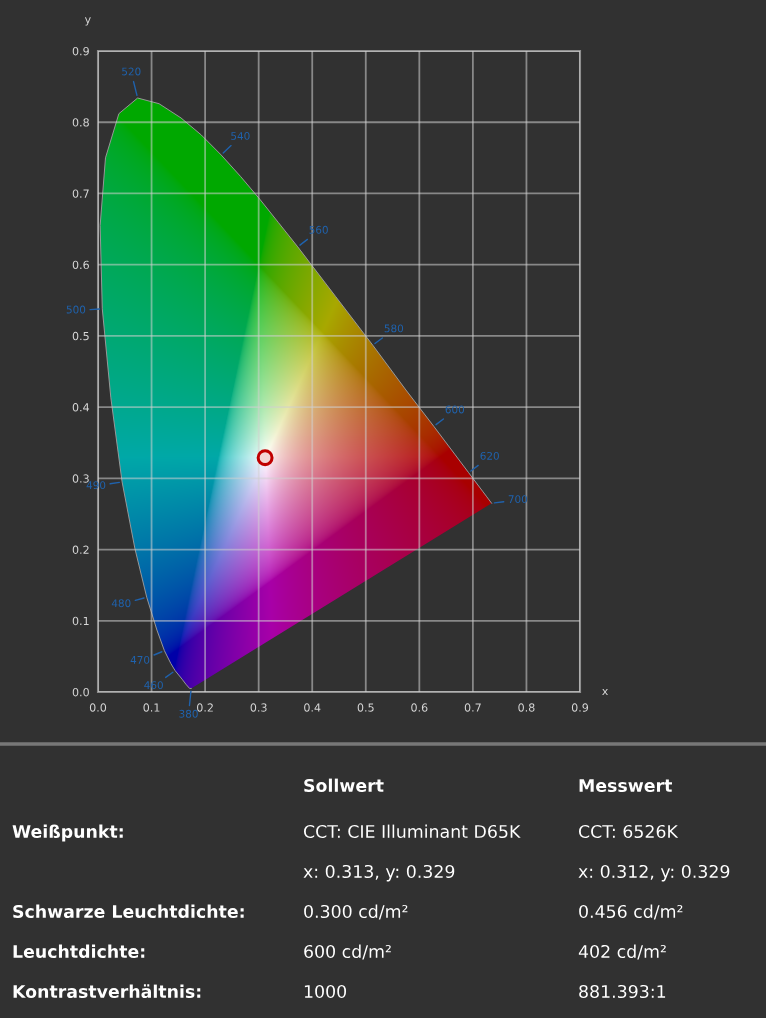 The width and height of the screenshot is (766, 1018). What do you see at coordinates (526, 707) in the screenshot?
I see `x-tick-label: 0.8` at bounding box center [526, 707].